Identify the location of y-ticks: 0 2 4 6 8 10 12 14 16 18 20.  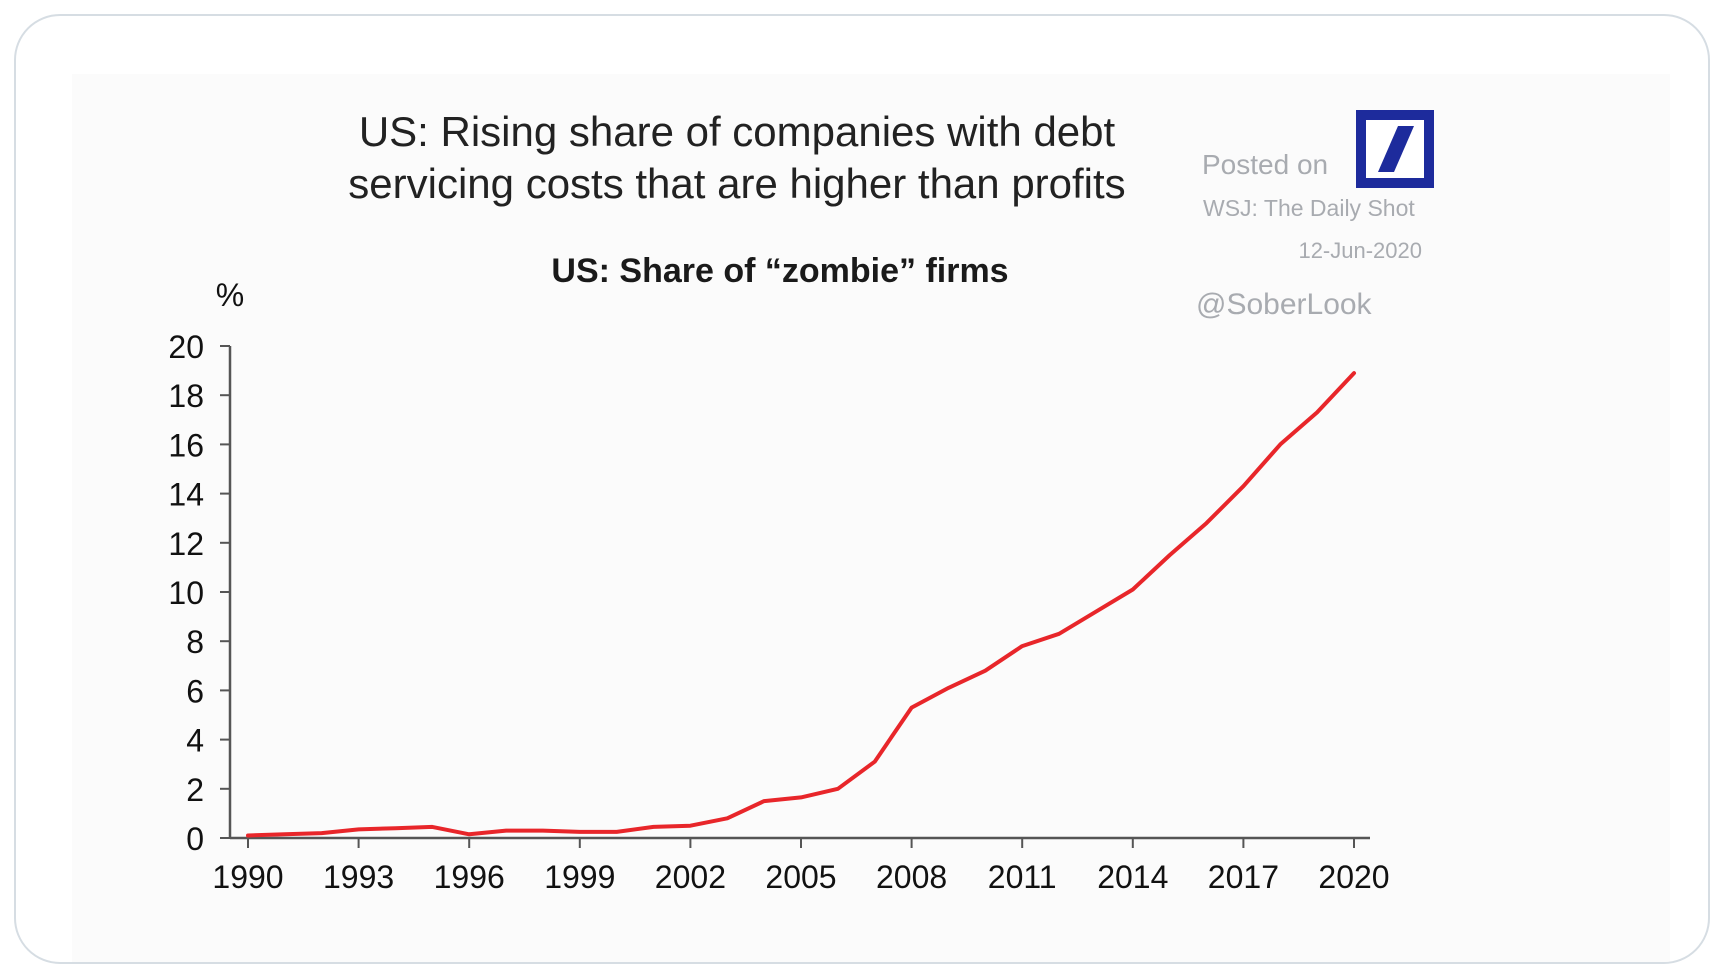
(199, 593).